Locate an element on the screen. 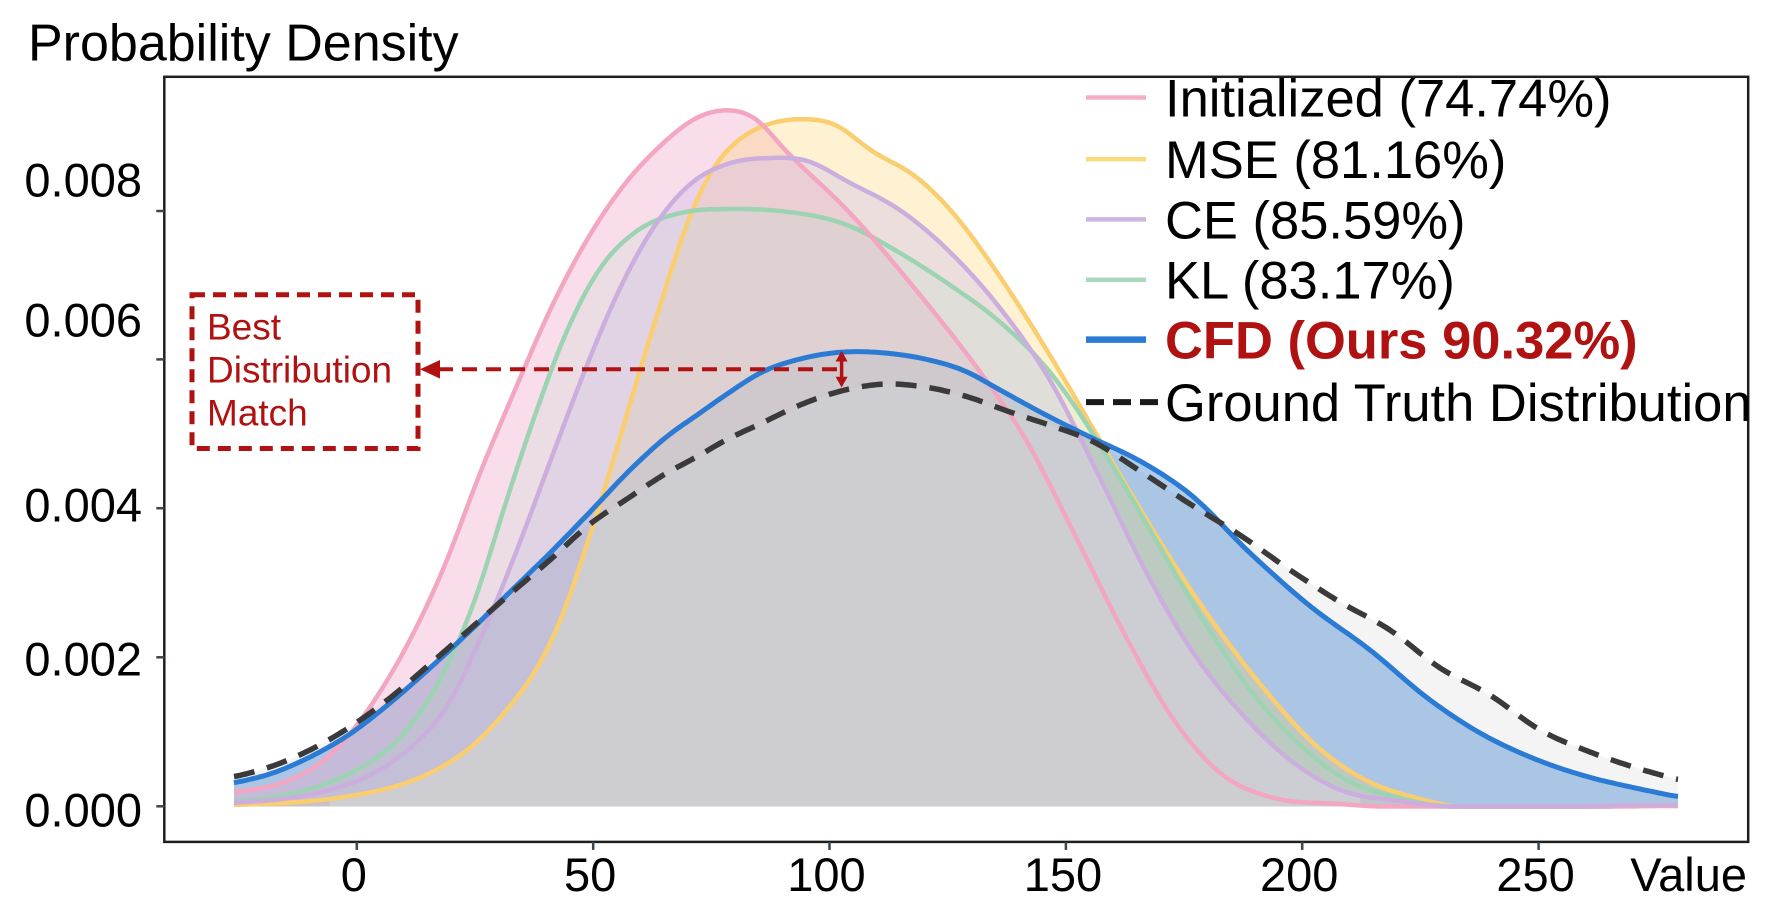 The width and height of the screenshot is (1783, 914). svg-text: 200 is located at coordinates (1299, 874).